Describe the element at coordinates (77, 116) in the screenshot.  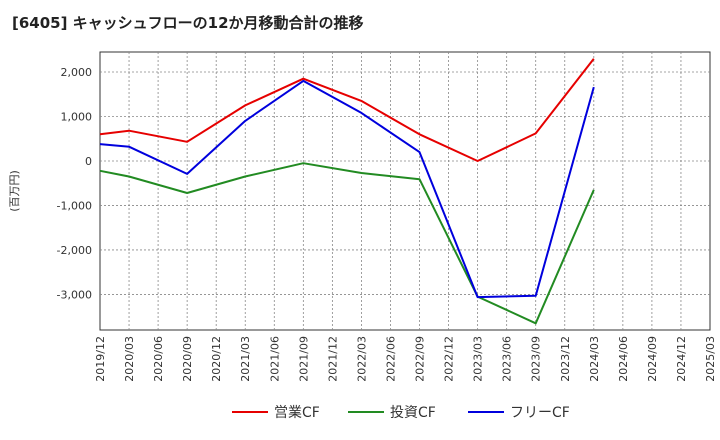
I see `y-tick-label: 1,000` at that location.